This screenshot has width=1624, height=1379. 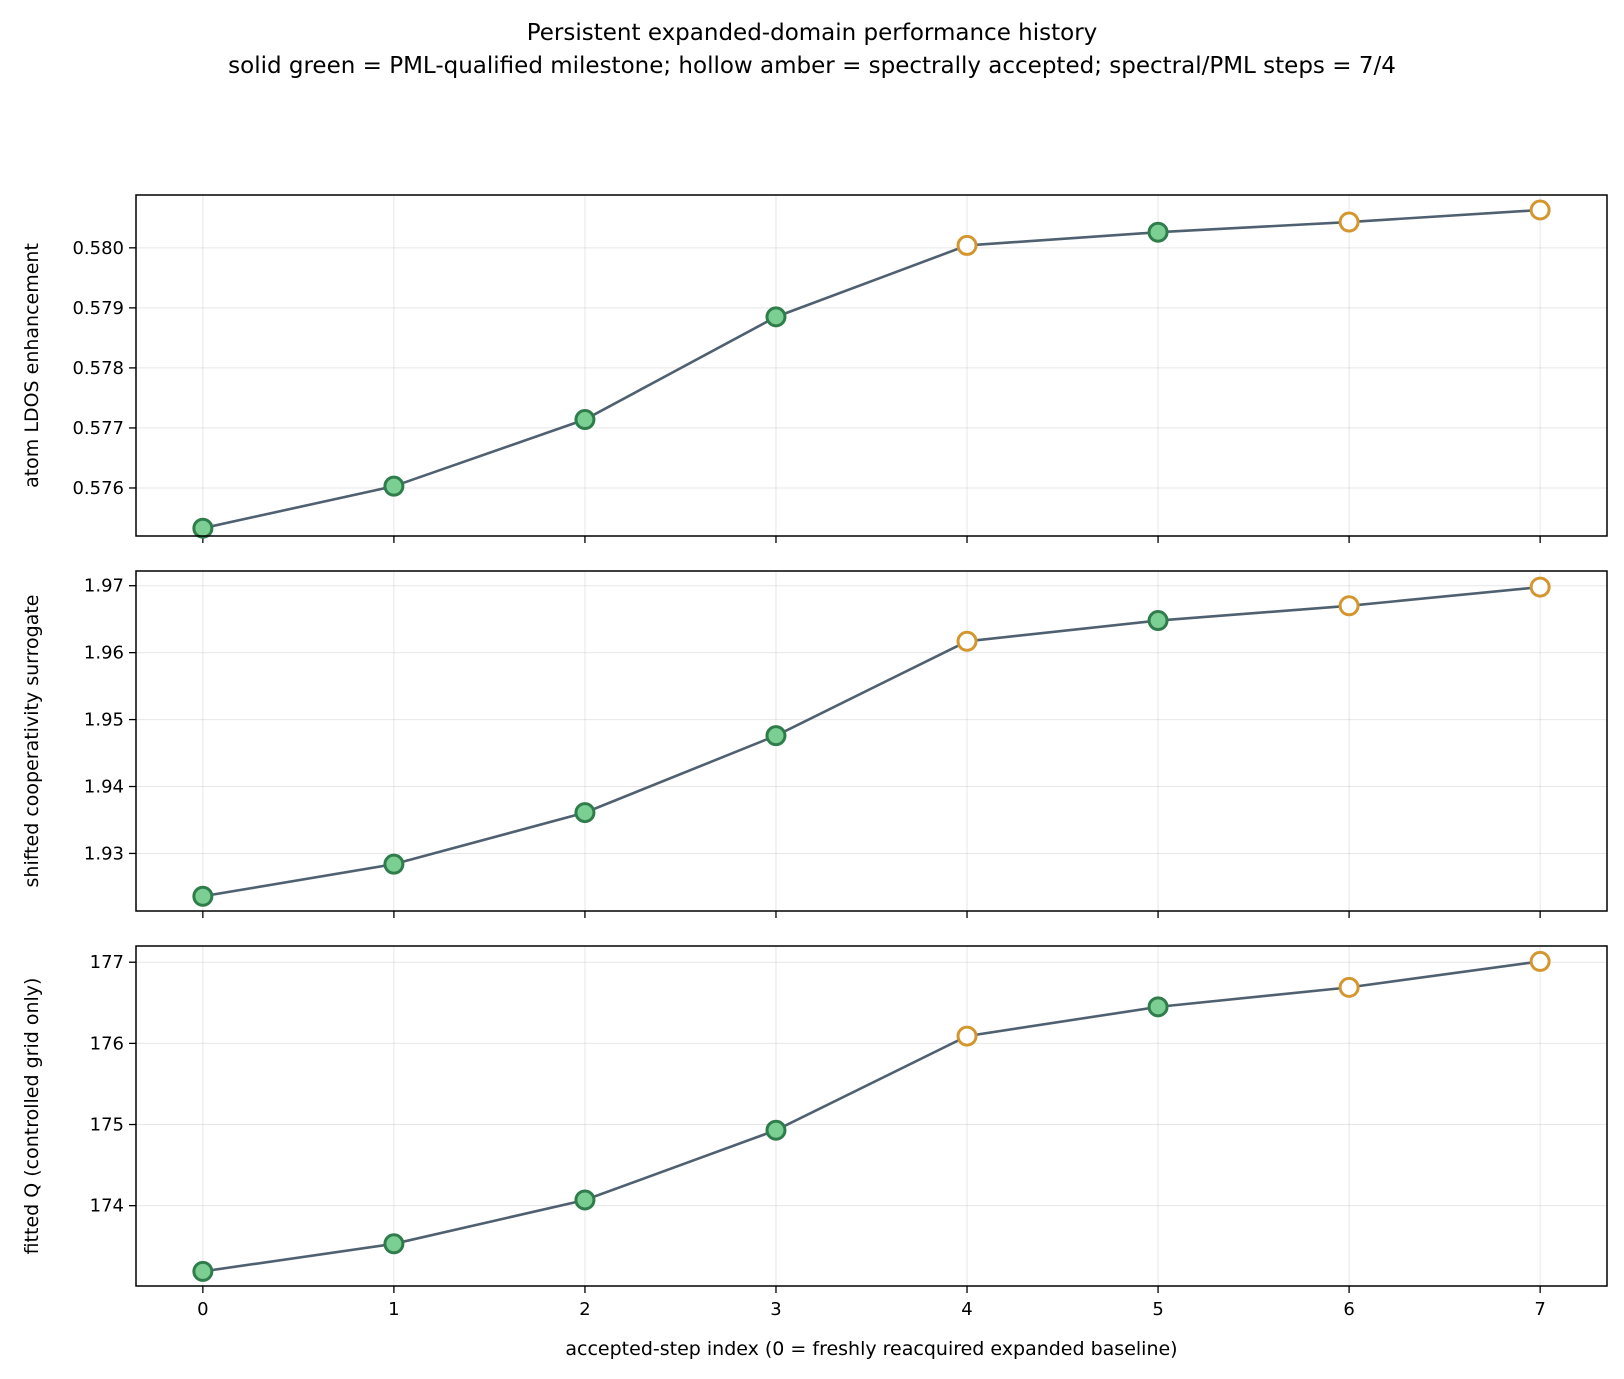 What do you see at coordinates (1157, 1309) in the screenshot?
I see `x-tick-label: 5` at bounding box center [1157, 1309].